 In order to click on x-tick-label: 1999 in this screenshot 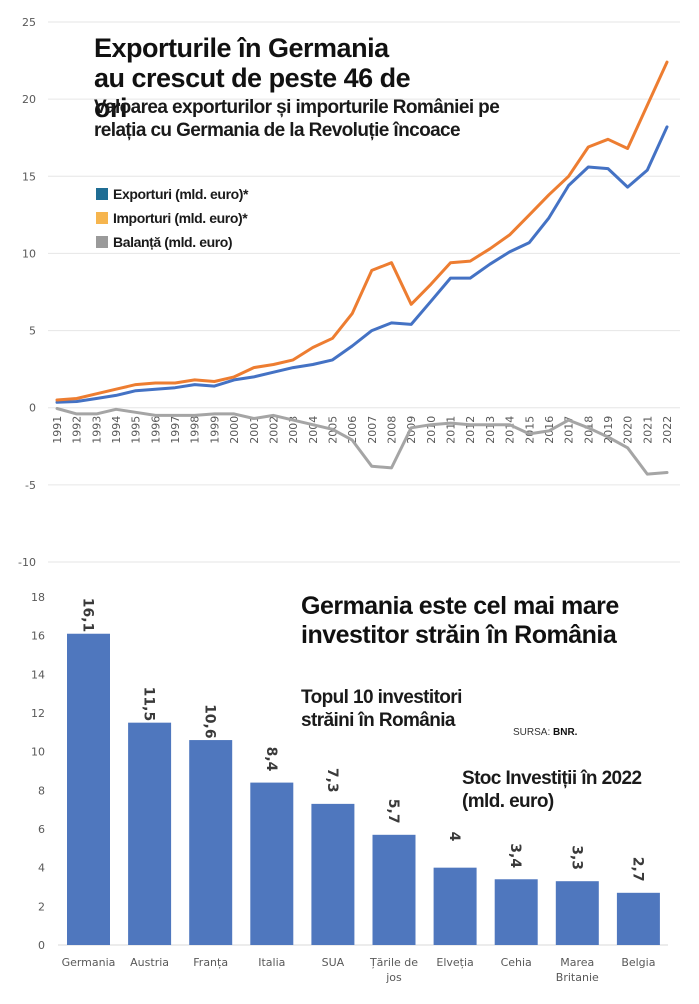, I will do `click(214, 430)`.